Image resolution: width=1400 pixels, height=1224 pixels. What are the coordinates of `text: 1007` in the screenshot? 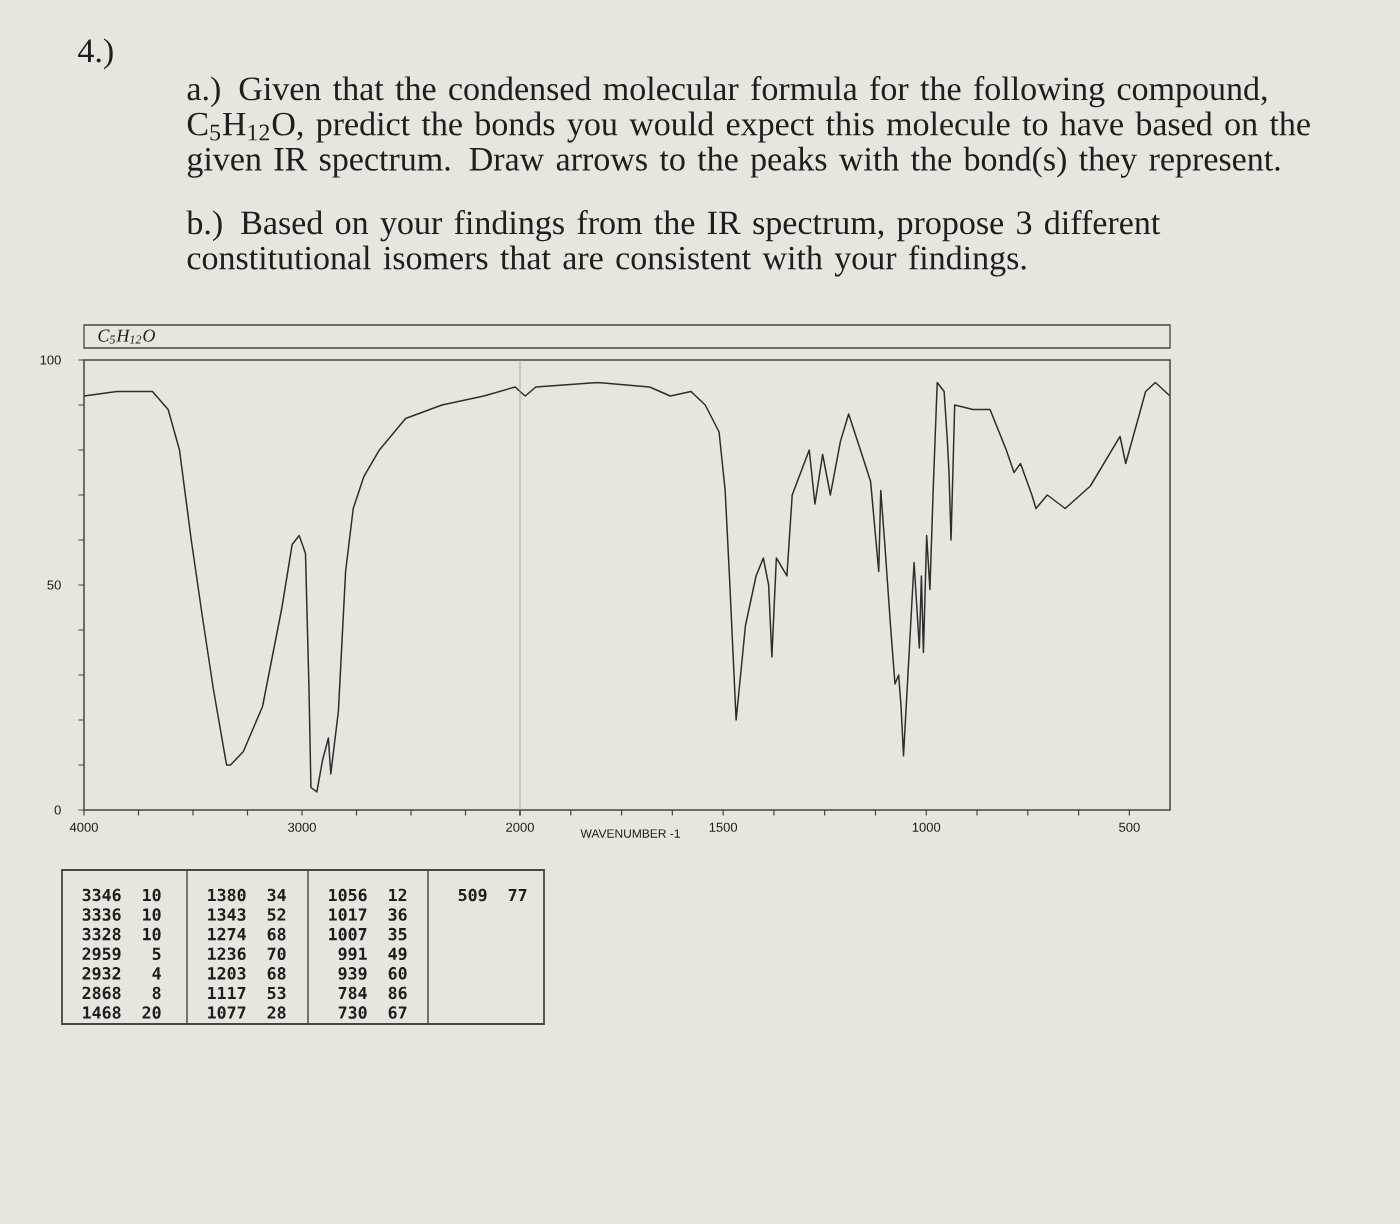 It's located at (348, 934).